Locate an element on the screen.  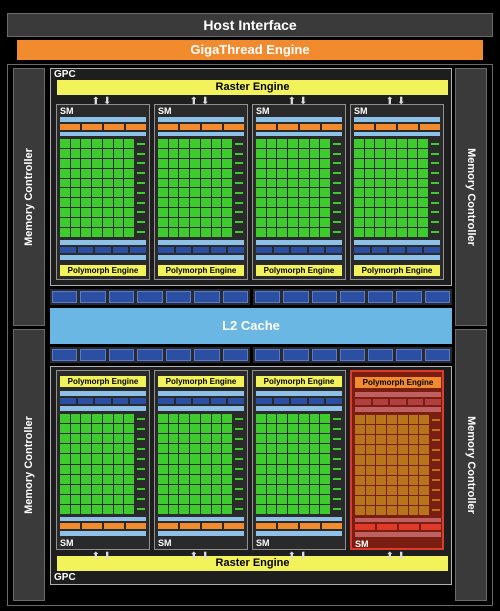
sm-bottom-1: Polymorph Engine SM is located at coordinates (103, 460).